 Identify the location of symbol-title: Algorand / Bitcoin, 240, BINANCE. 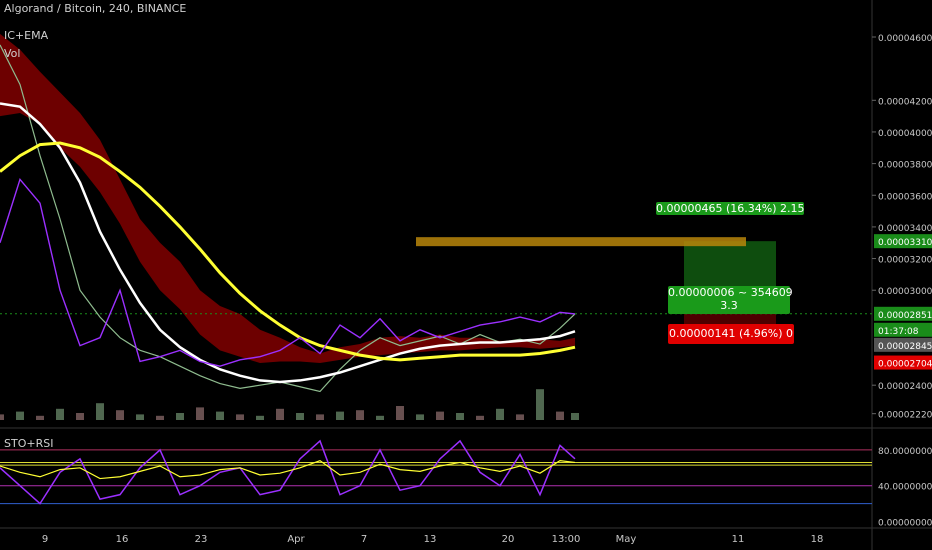
(95, 8).